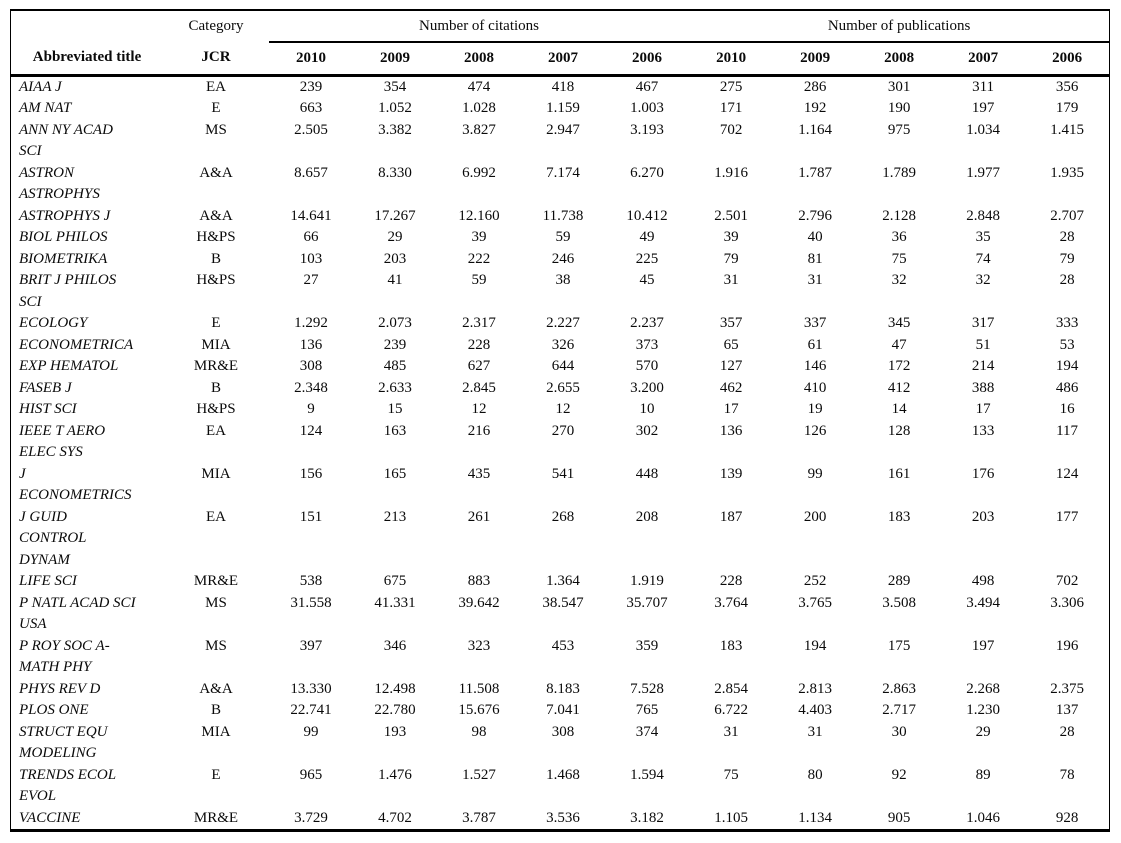 Image resolution: width=1121 pixels, height=843 pixels. What do you see at coordinates (731, 645) in the screenshot?
I see `publication-value-cell: 183` at bounding box center [731, 645].